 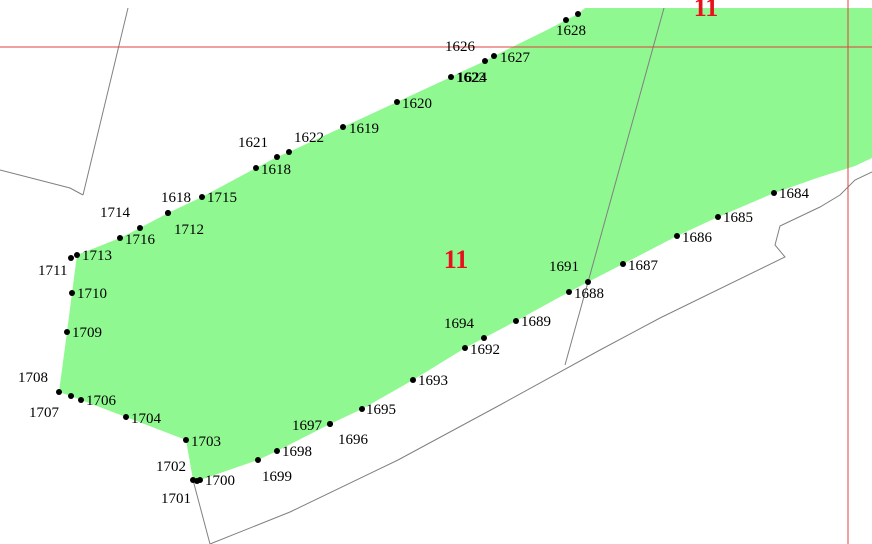 What do you see at coordinates (309, 138) in the screenshot?
I see `point-label: 1622` at bounding box center [309, 138].